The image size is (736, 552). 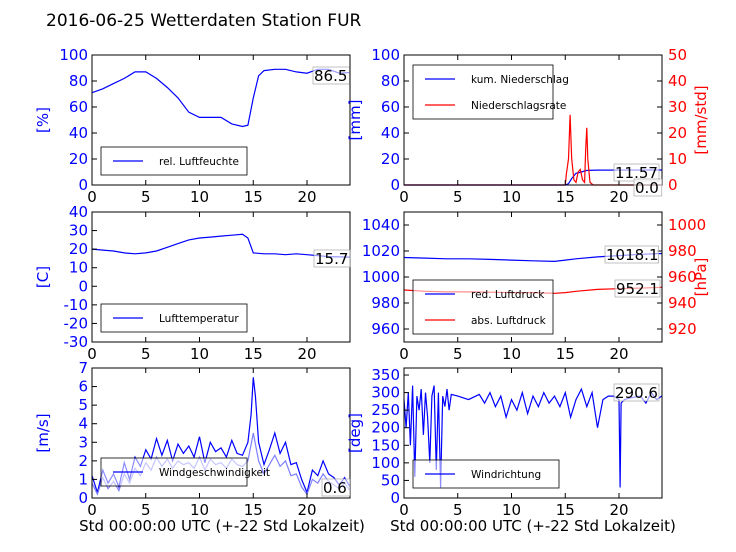 What do you see at coordinates (381, 251) in the screenshot?
I see `y-tick-label: 1020` at bounding box center [381, 251].